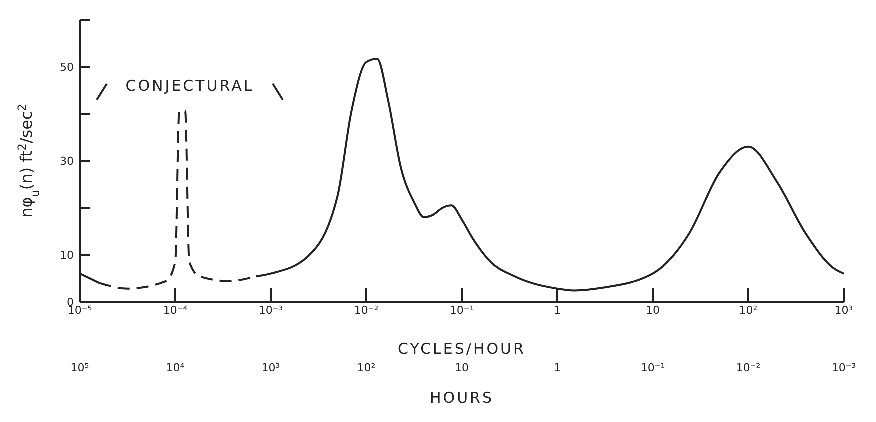 The height and width of the screenshot is (422, 876). I want to click on x-tick-label: 10⁻², so click(366, 310).